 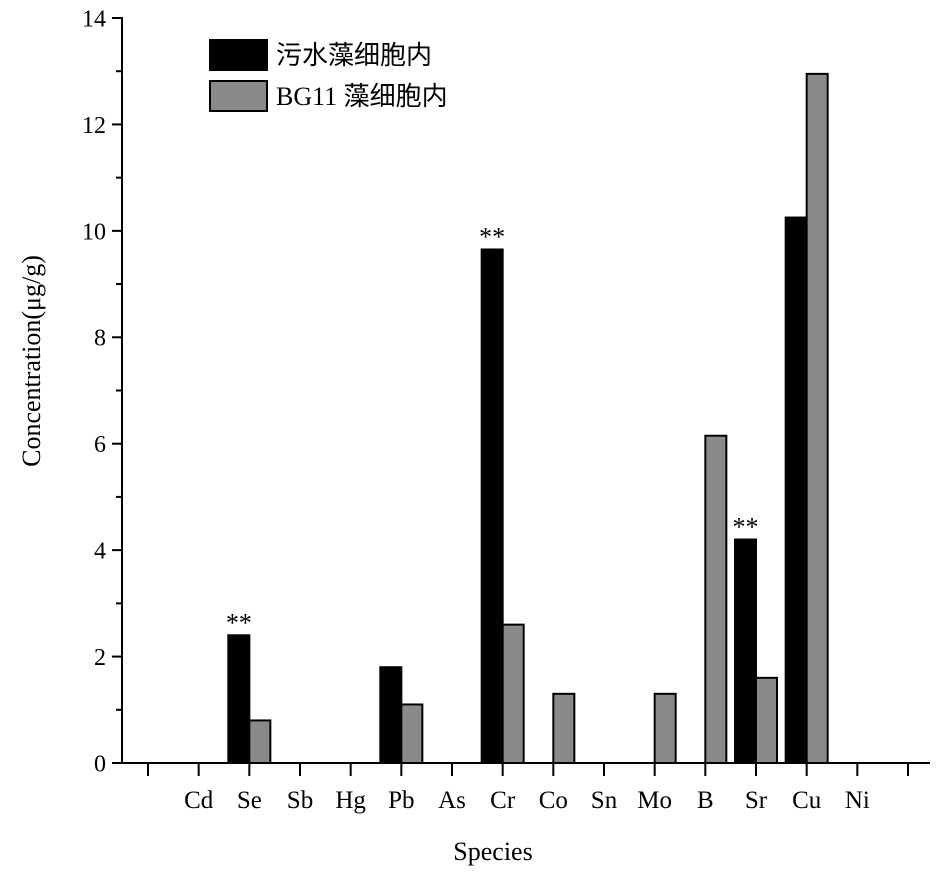 I want to click on bar-series-1-pb, so click(x=412, y=734).